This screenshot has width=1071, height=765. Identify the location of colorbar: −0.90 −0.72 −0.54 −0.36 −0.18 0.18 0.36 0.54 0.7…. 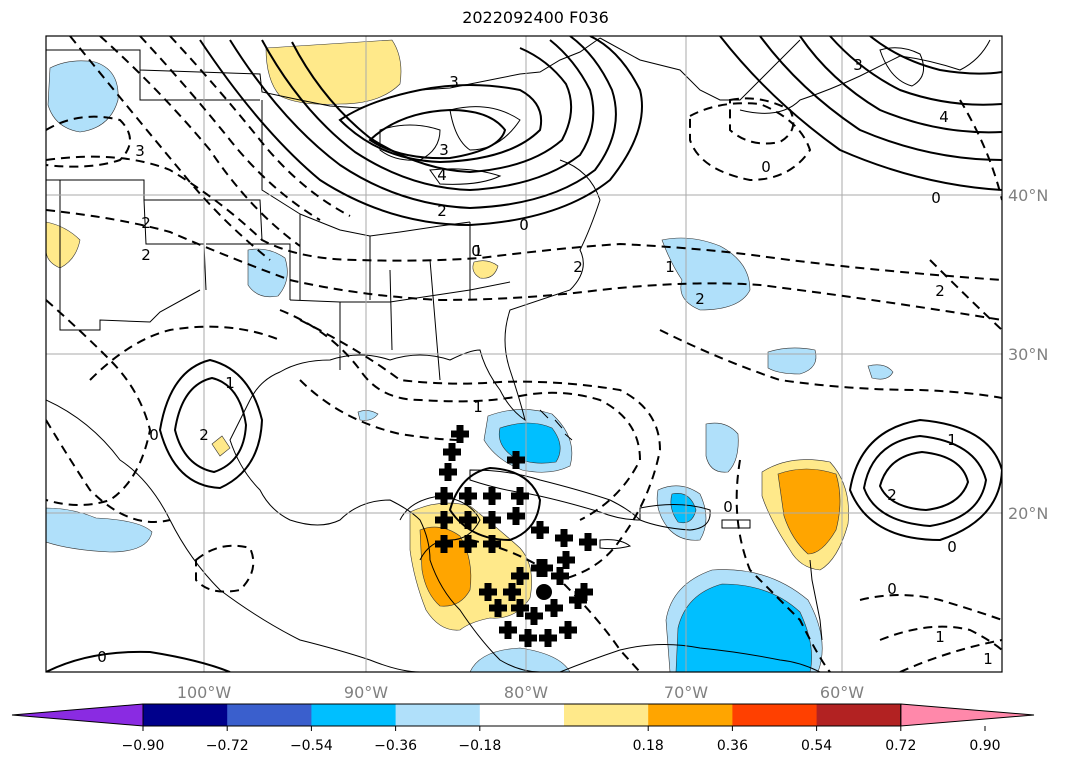
(523, 728).